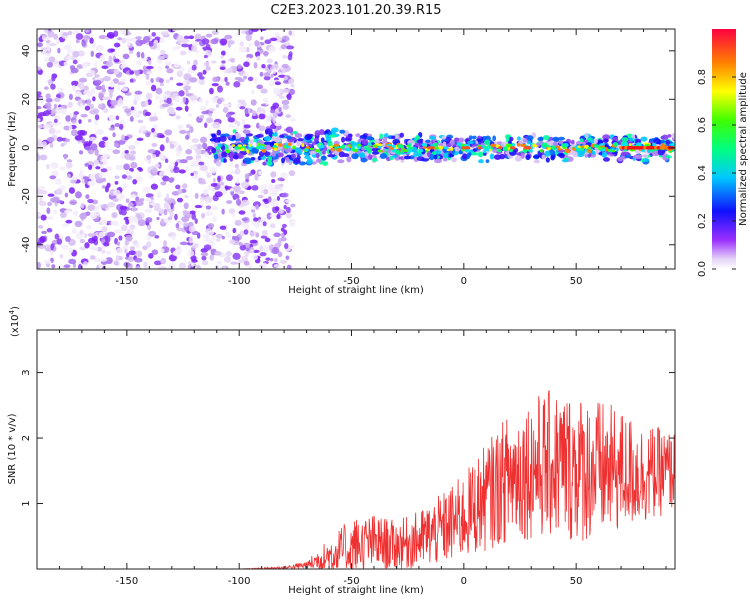 This screenshot has height=600, width=750. What do you see at coordinates (702, 269) in the screenshot?
I see `colorbar-tick-label: 0.0` at bounding box center [702, 269].